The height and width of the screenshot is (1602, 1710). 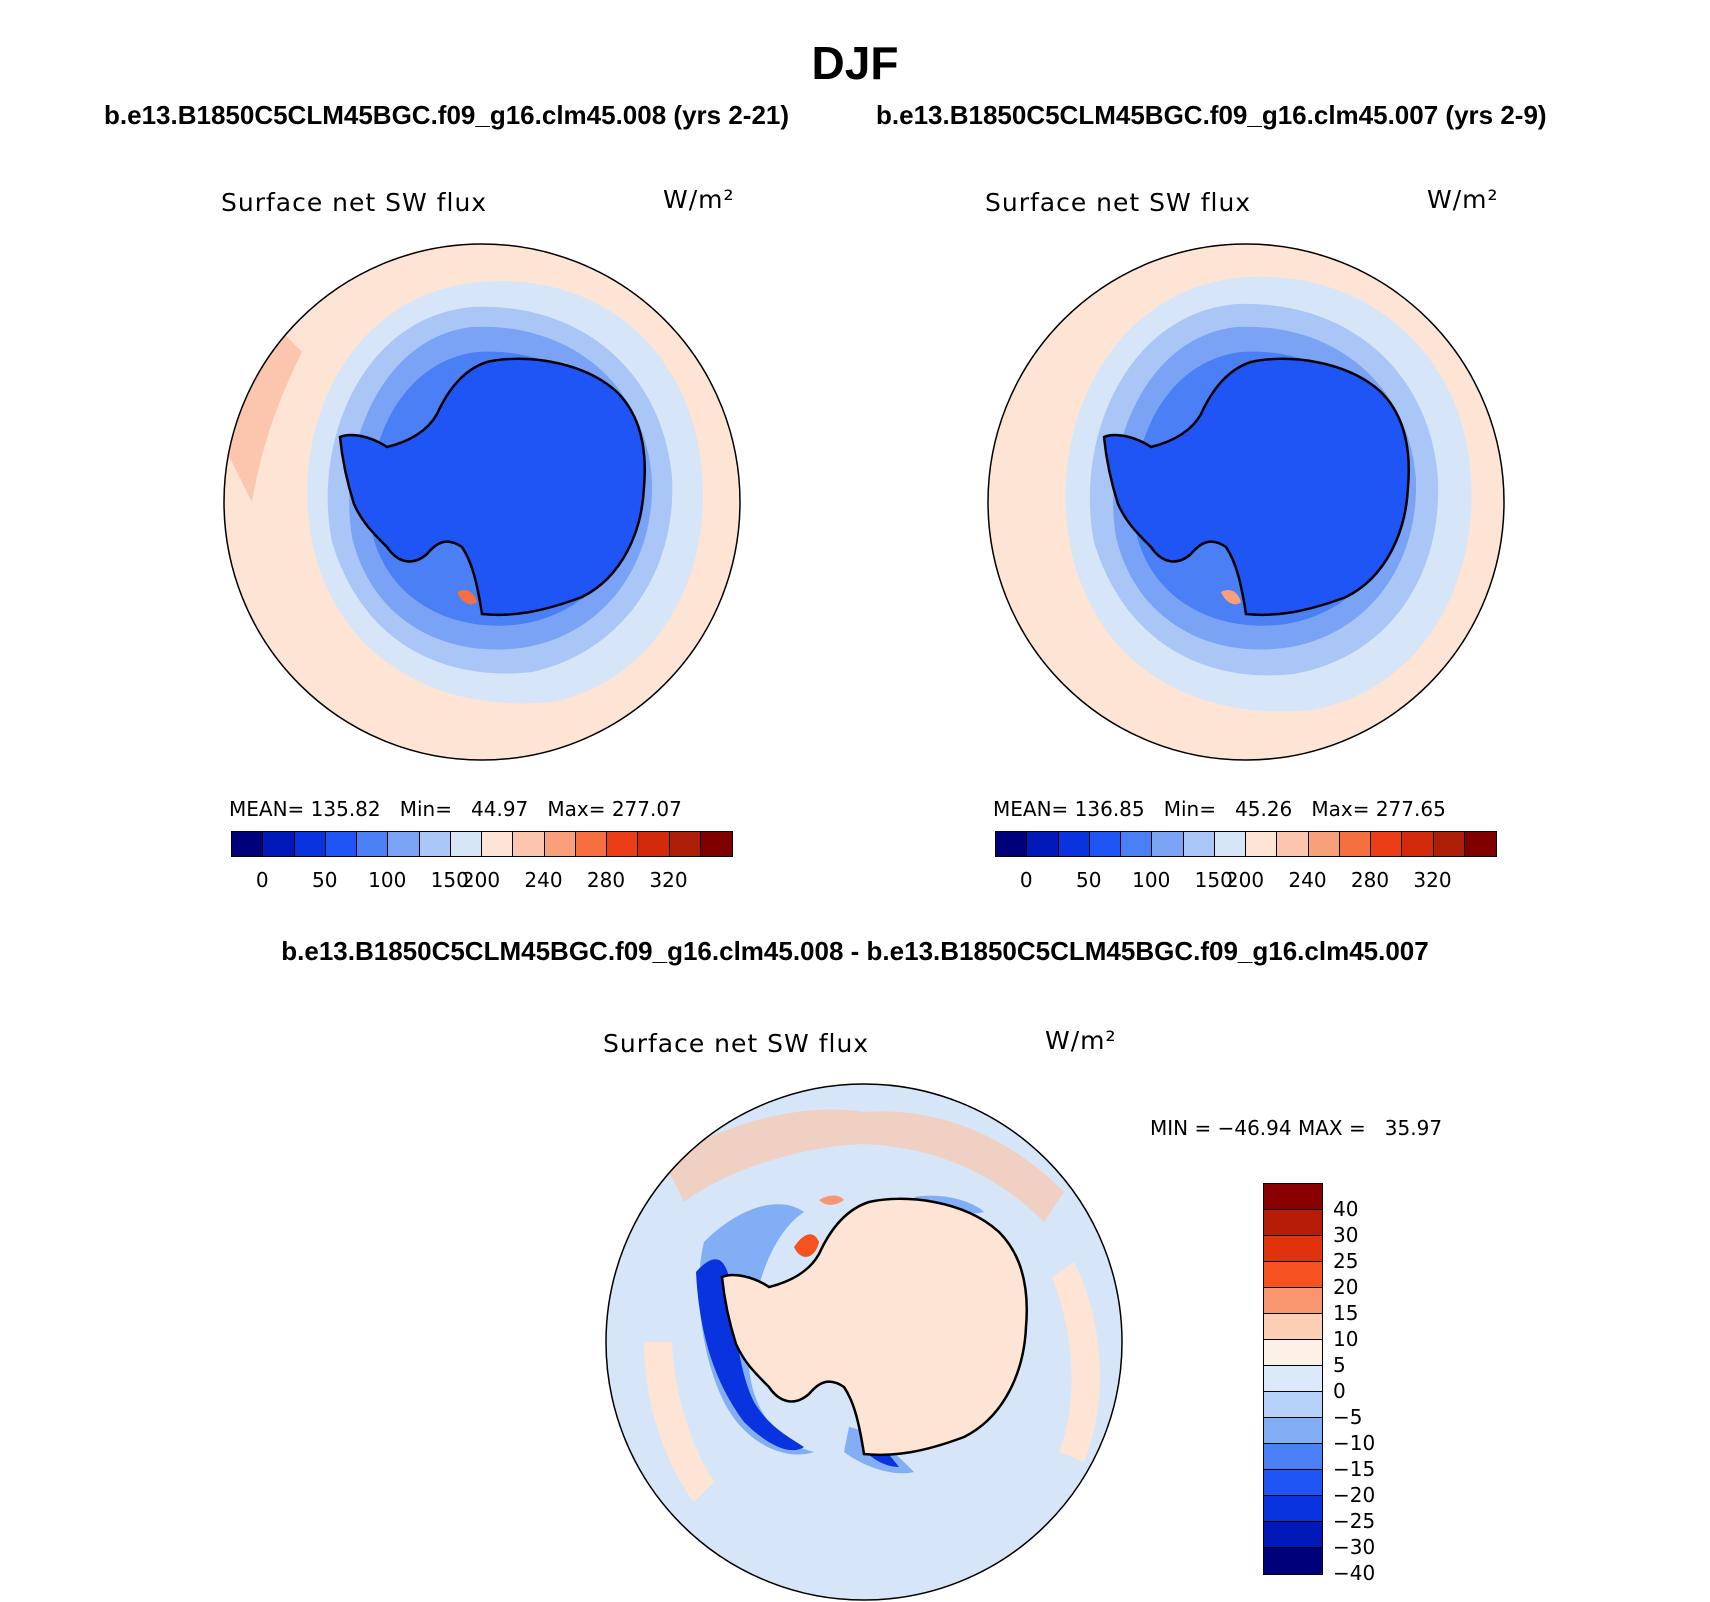 I want to click on colorbar-tick-label: −30, so click(x=1354, y=1547).